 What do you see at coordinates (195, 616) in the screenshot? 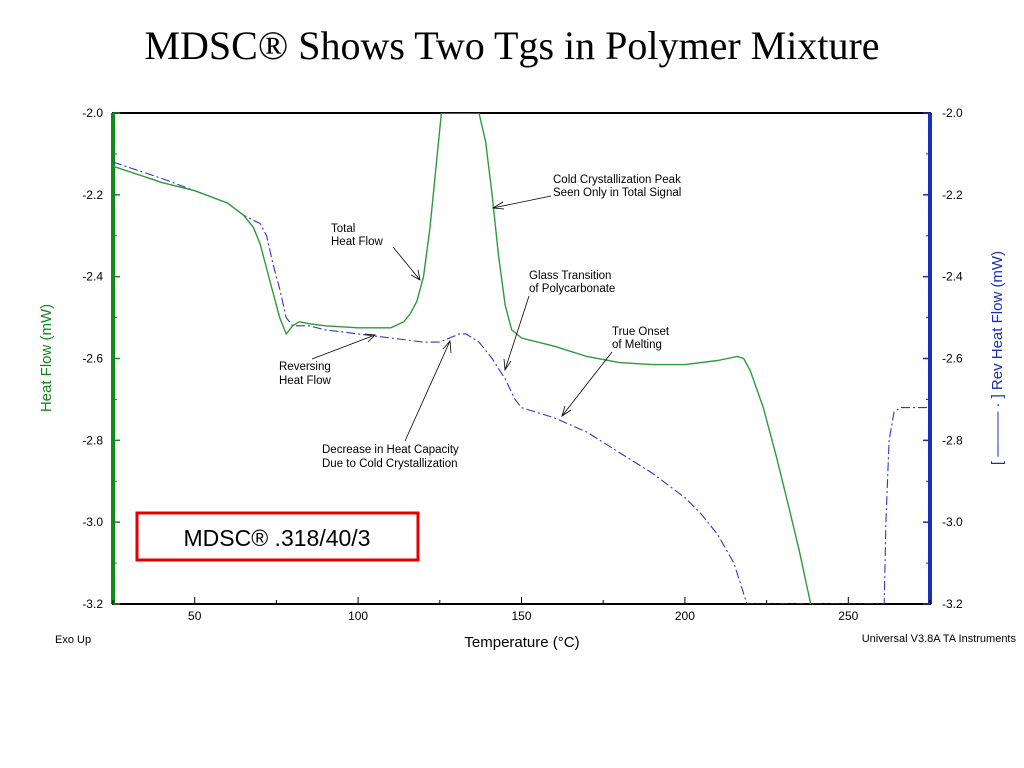
I see `x-tick-label: 50` at bounding box center [195, 616].